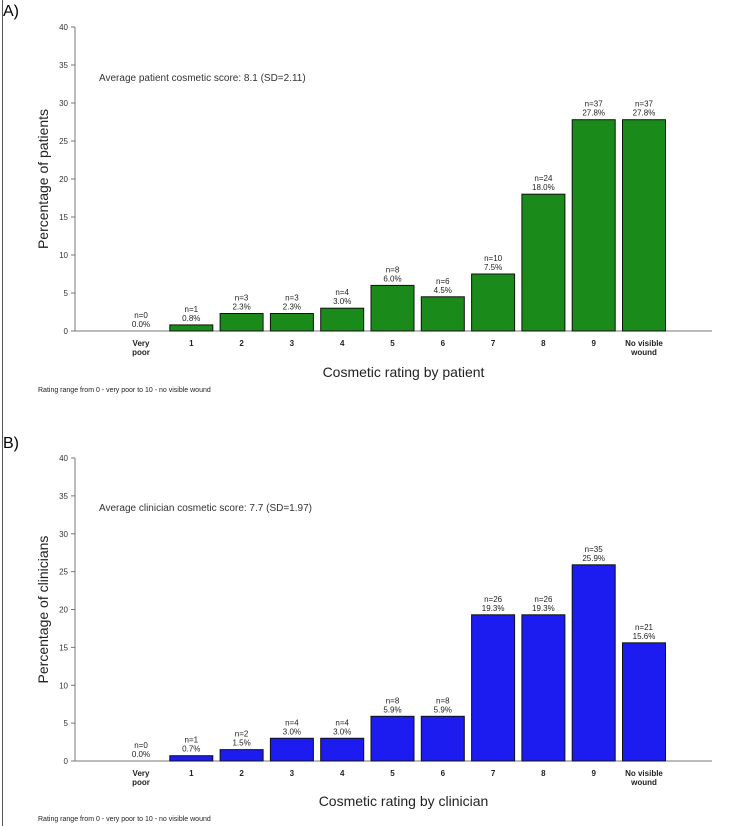 This screenshot has height=826, width=729. Describe the element at coordinates (443, 773) in the screenshot. I see `panel-b-x-tick-label: 6` at that location.